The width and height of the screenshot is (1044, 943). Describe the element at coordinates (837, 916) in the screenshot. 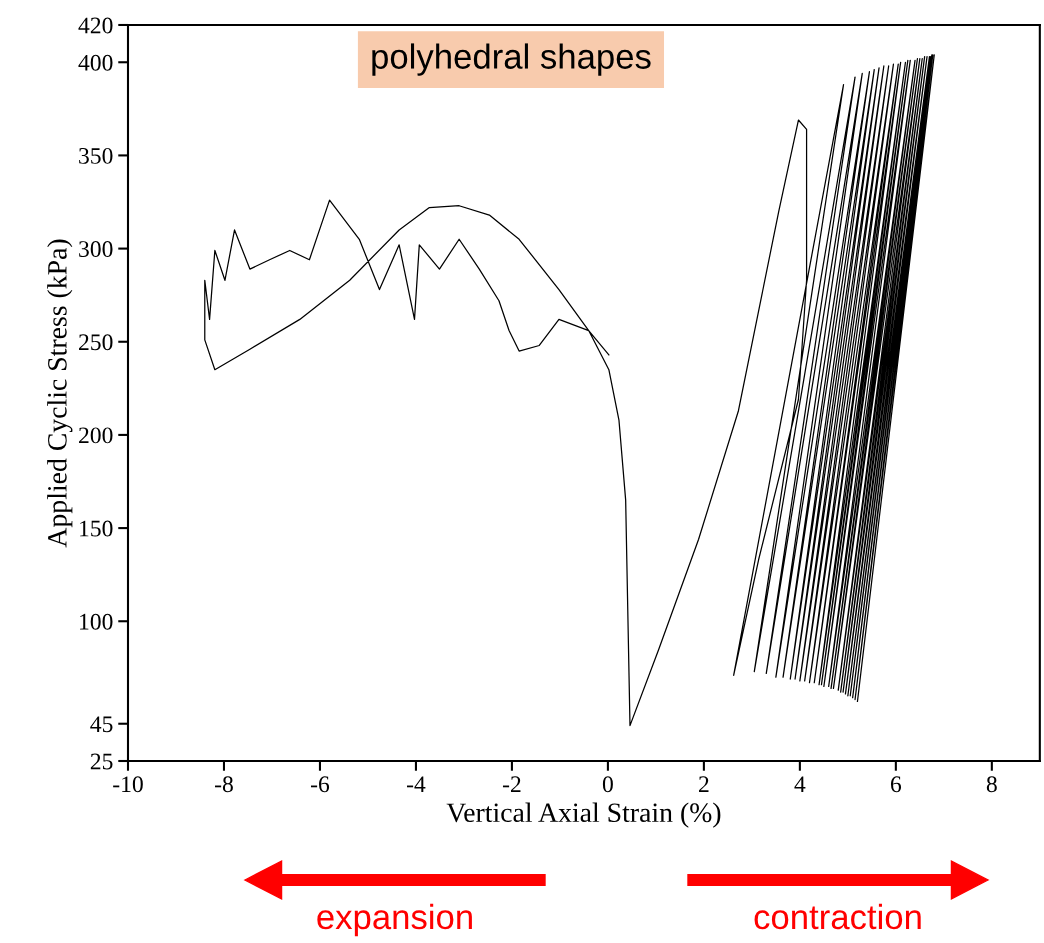

I see `text: contraction` at that location.